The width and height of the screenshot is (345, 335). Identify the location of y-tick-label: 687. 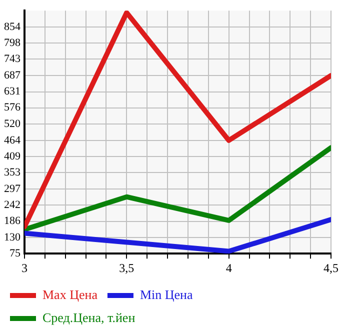
(12, 75).